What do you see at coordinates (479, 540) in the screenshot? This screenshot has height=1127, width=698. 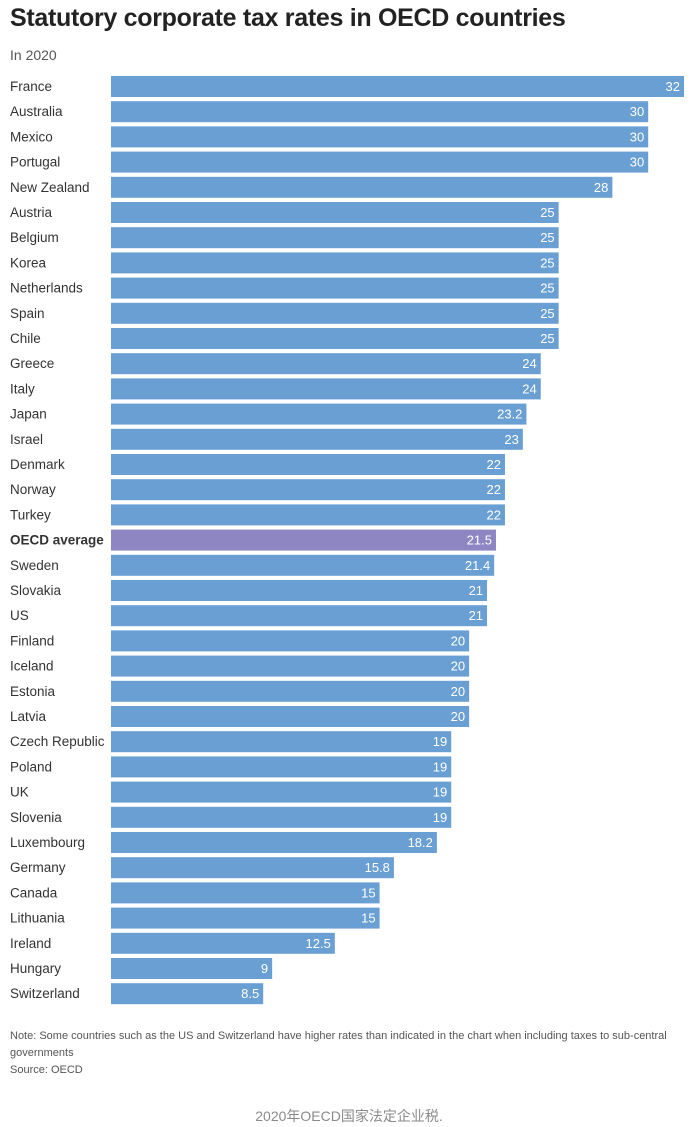 I see `bar-value-label: 21.5` at bounding box center [479, 540].